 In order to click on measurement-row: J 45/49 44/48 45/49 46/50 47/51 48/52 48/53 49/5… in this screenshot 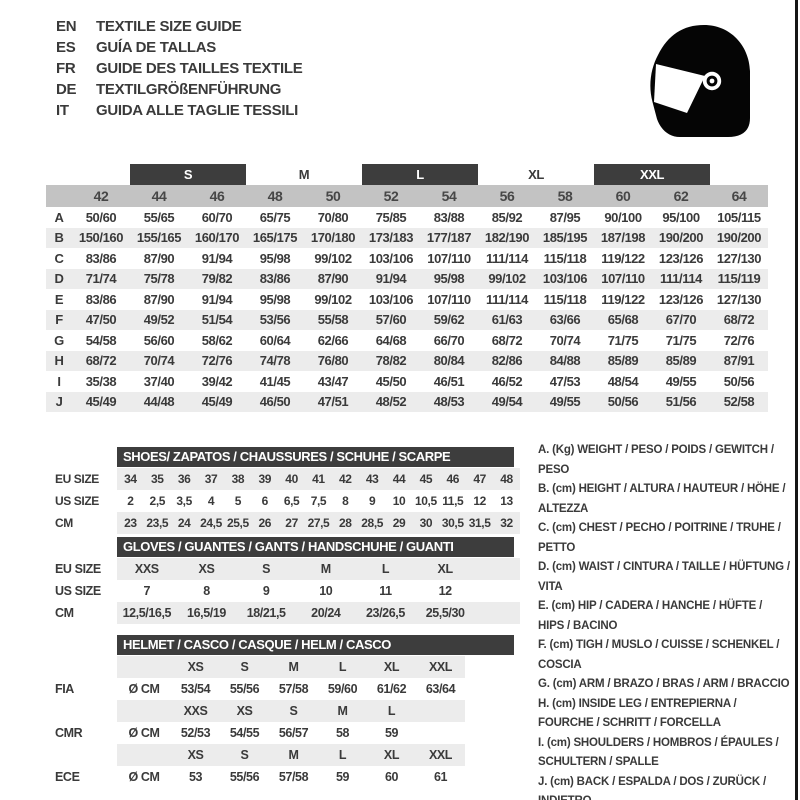, I will do `click(407, 401)`.